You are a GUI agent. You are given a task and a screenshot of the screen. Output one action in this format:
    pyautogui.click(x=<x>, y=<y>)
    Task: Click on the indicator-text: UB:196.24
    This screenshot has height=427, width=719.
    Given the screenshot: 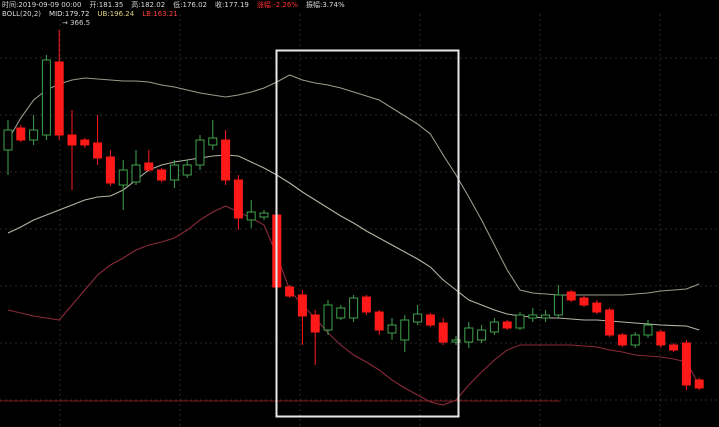 What is the action you would take?
    pyautogui.click(x=115, y=14)
    